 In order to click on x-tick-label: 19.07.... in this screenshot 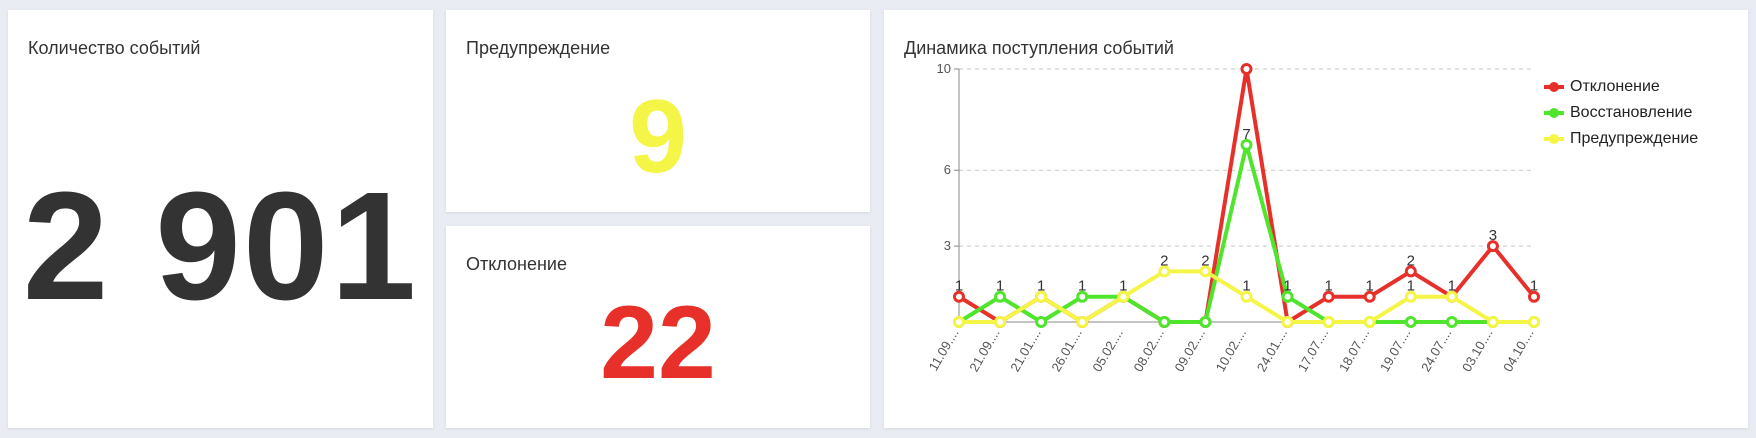, I will do `click(1395, 350)`.